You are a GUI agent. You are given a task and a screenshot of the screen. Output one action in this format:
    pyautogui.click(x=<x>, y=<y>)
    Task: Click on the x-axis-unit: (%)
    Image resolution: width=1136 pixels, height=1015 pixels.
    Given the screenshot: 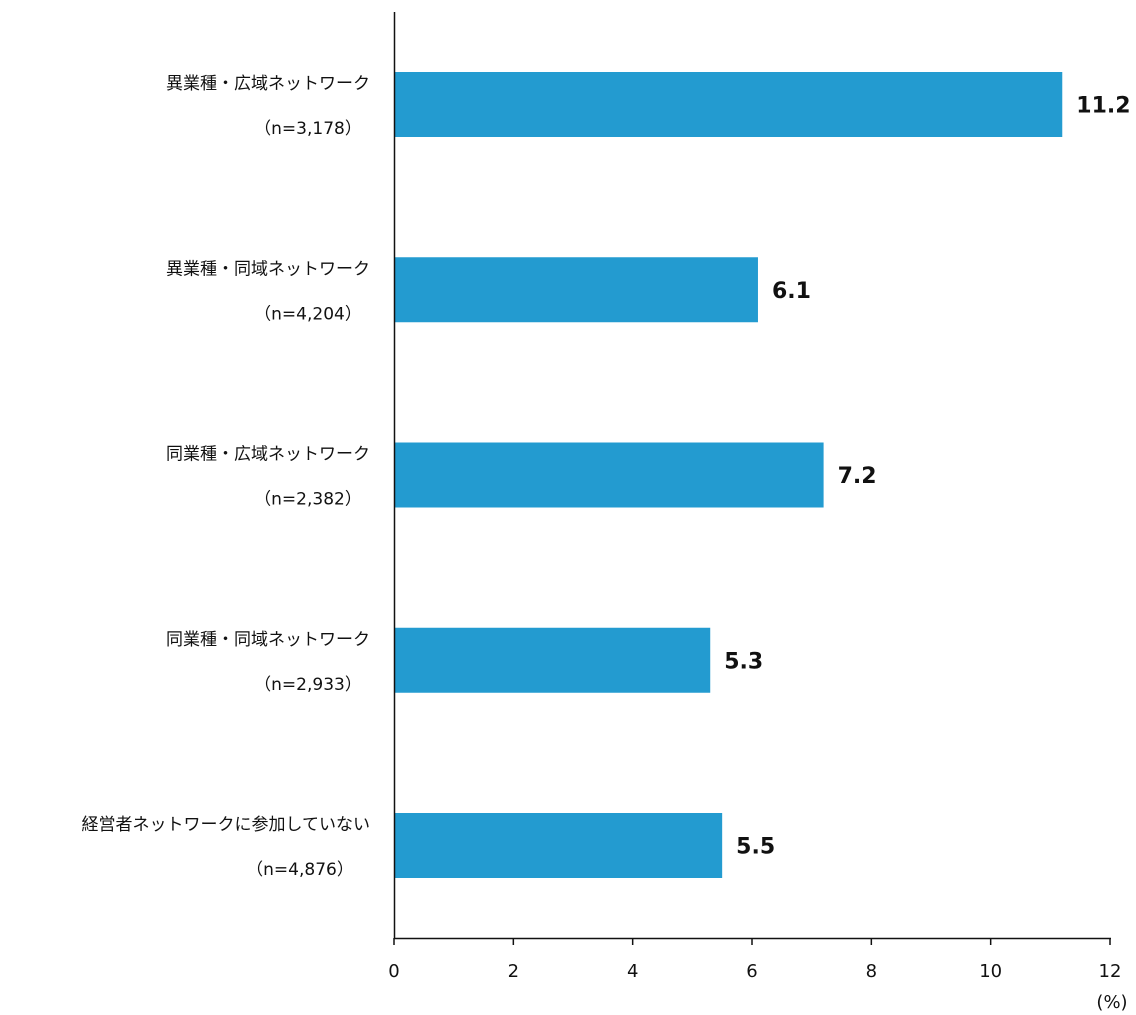 What is the action you would take?
    pyautogui.click(x=1111, y=1002)
    